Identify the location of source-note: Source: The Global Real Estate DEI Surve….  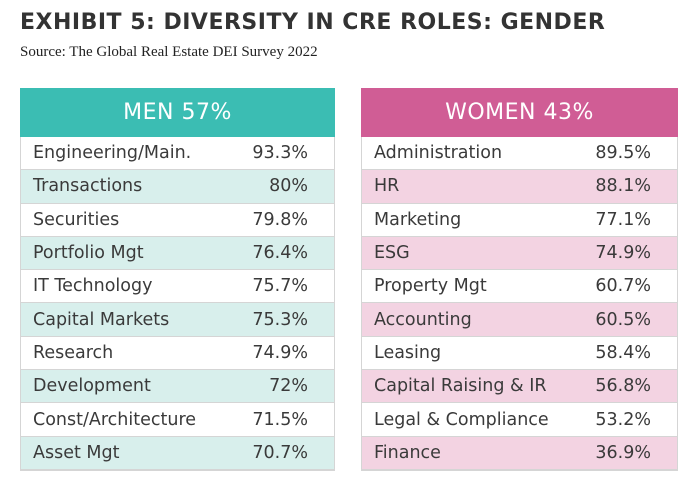
(169, 52).